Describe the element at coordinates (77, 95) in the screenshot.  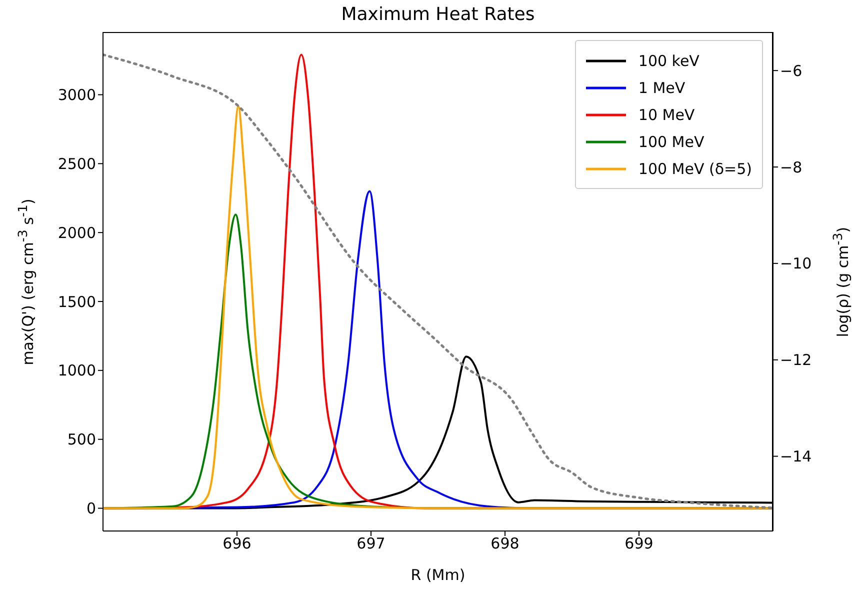
I see `y-tick-label: 3000` at that location.